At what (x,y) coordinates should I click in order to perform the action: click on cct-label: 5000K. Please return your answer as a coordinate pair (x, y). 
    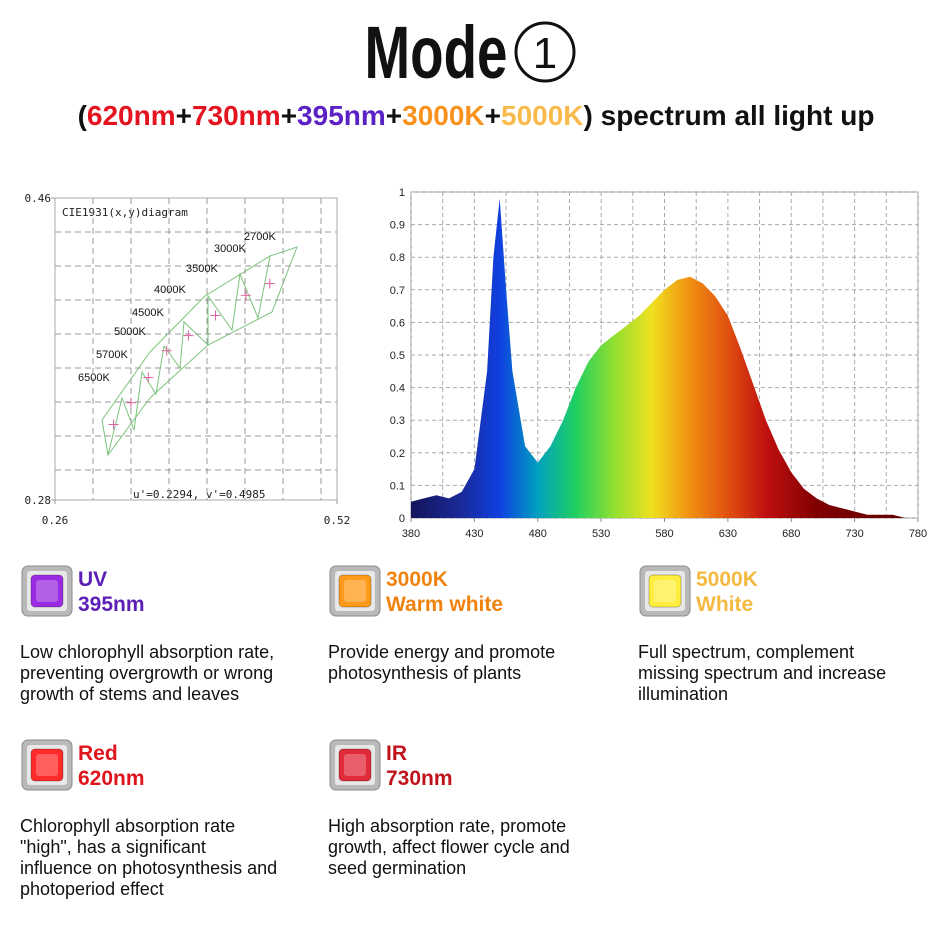
    Looking at the image, I should click on (130, 332).